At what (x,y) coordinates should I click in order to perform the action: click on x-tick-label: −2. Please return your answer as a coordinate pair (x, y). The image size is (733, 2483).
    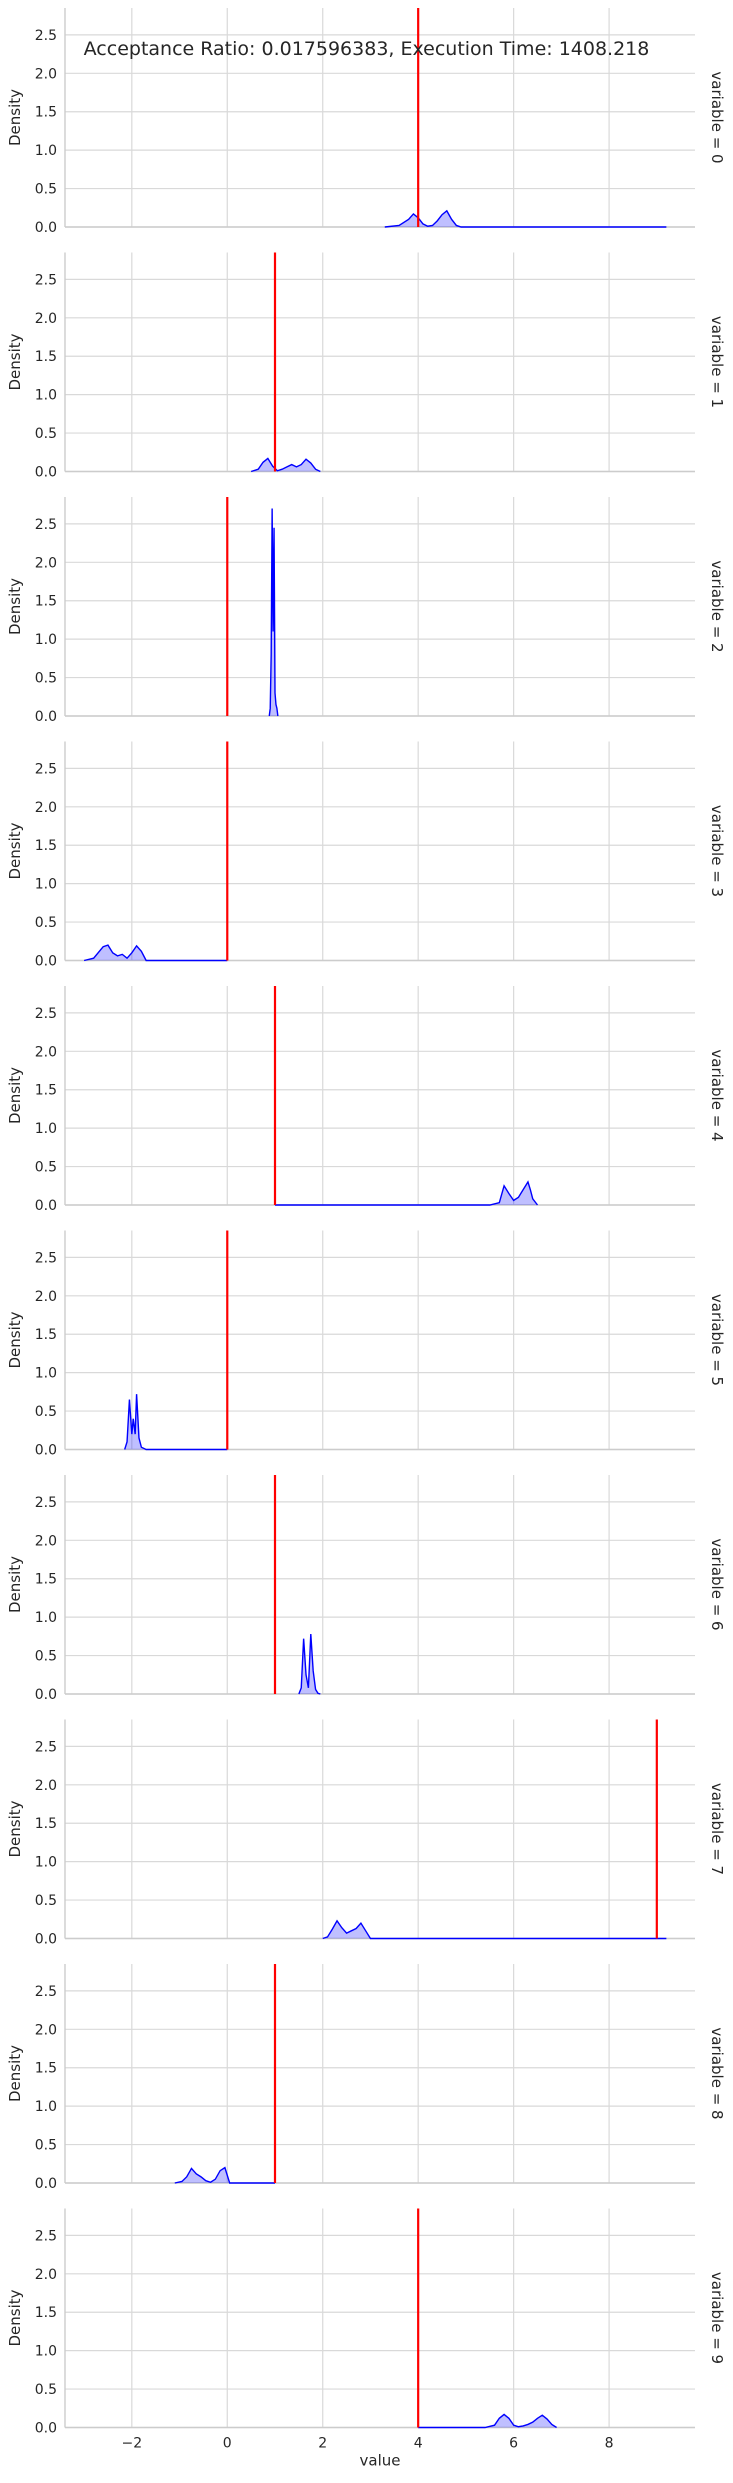
    Looking at the image, I should click on (131, 2444).